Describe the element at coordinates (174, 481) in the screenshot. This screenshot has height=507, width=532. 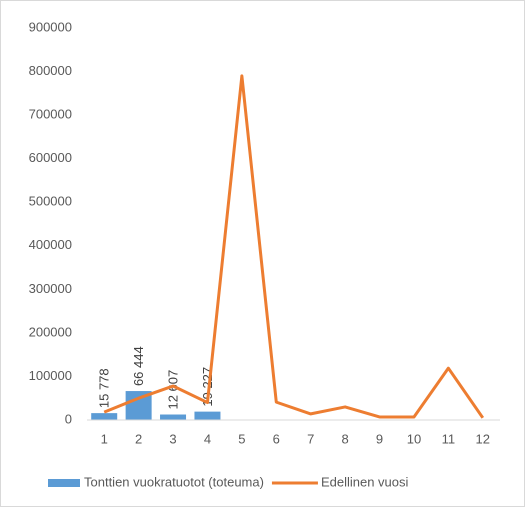
I see `legend-label: Tonttien vuokratuotot (toteuma)` at that location.